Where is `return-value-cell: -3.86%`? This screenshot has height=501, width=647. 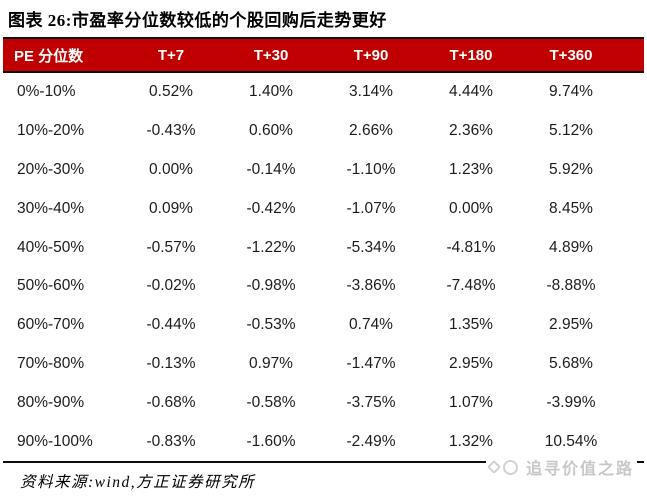 return-value-cell: -3.86% is located at coordinates (371, 286).